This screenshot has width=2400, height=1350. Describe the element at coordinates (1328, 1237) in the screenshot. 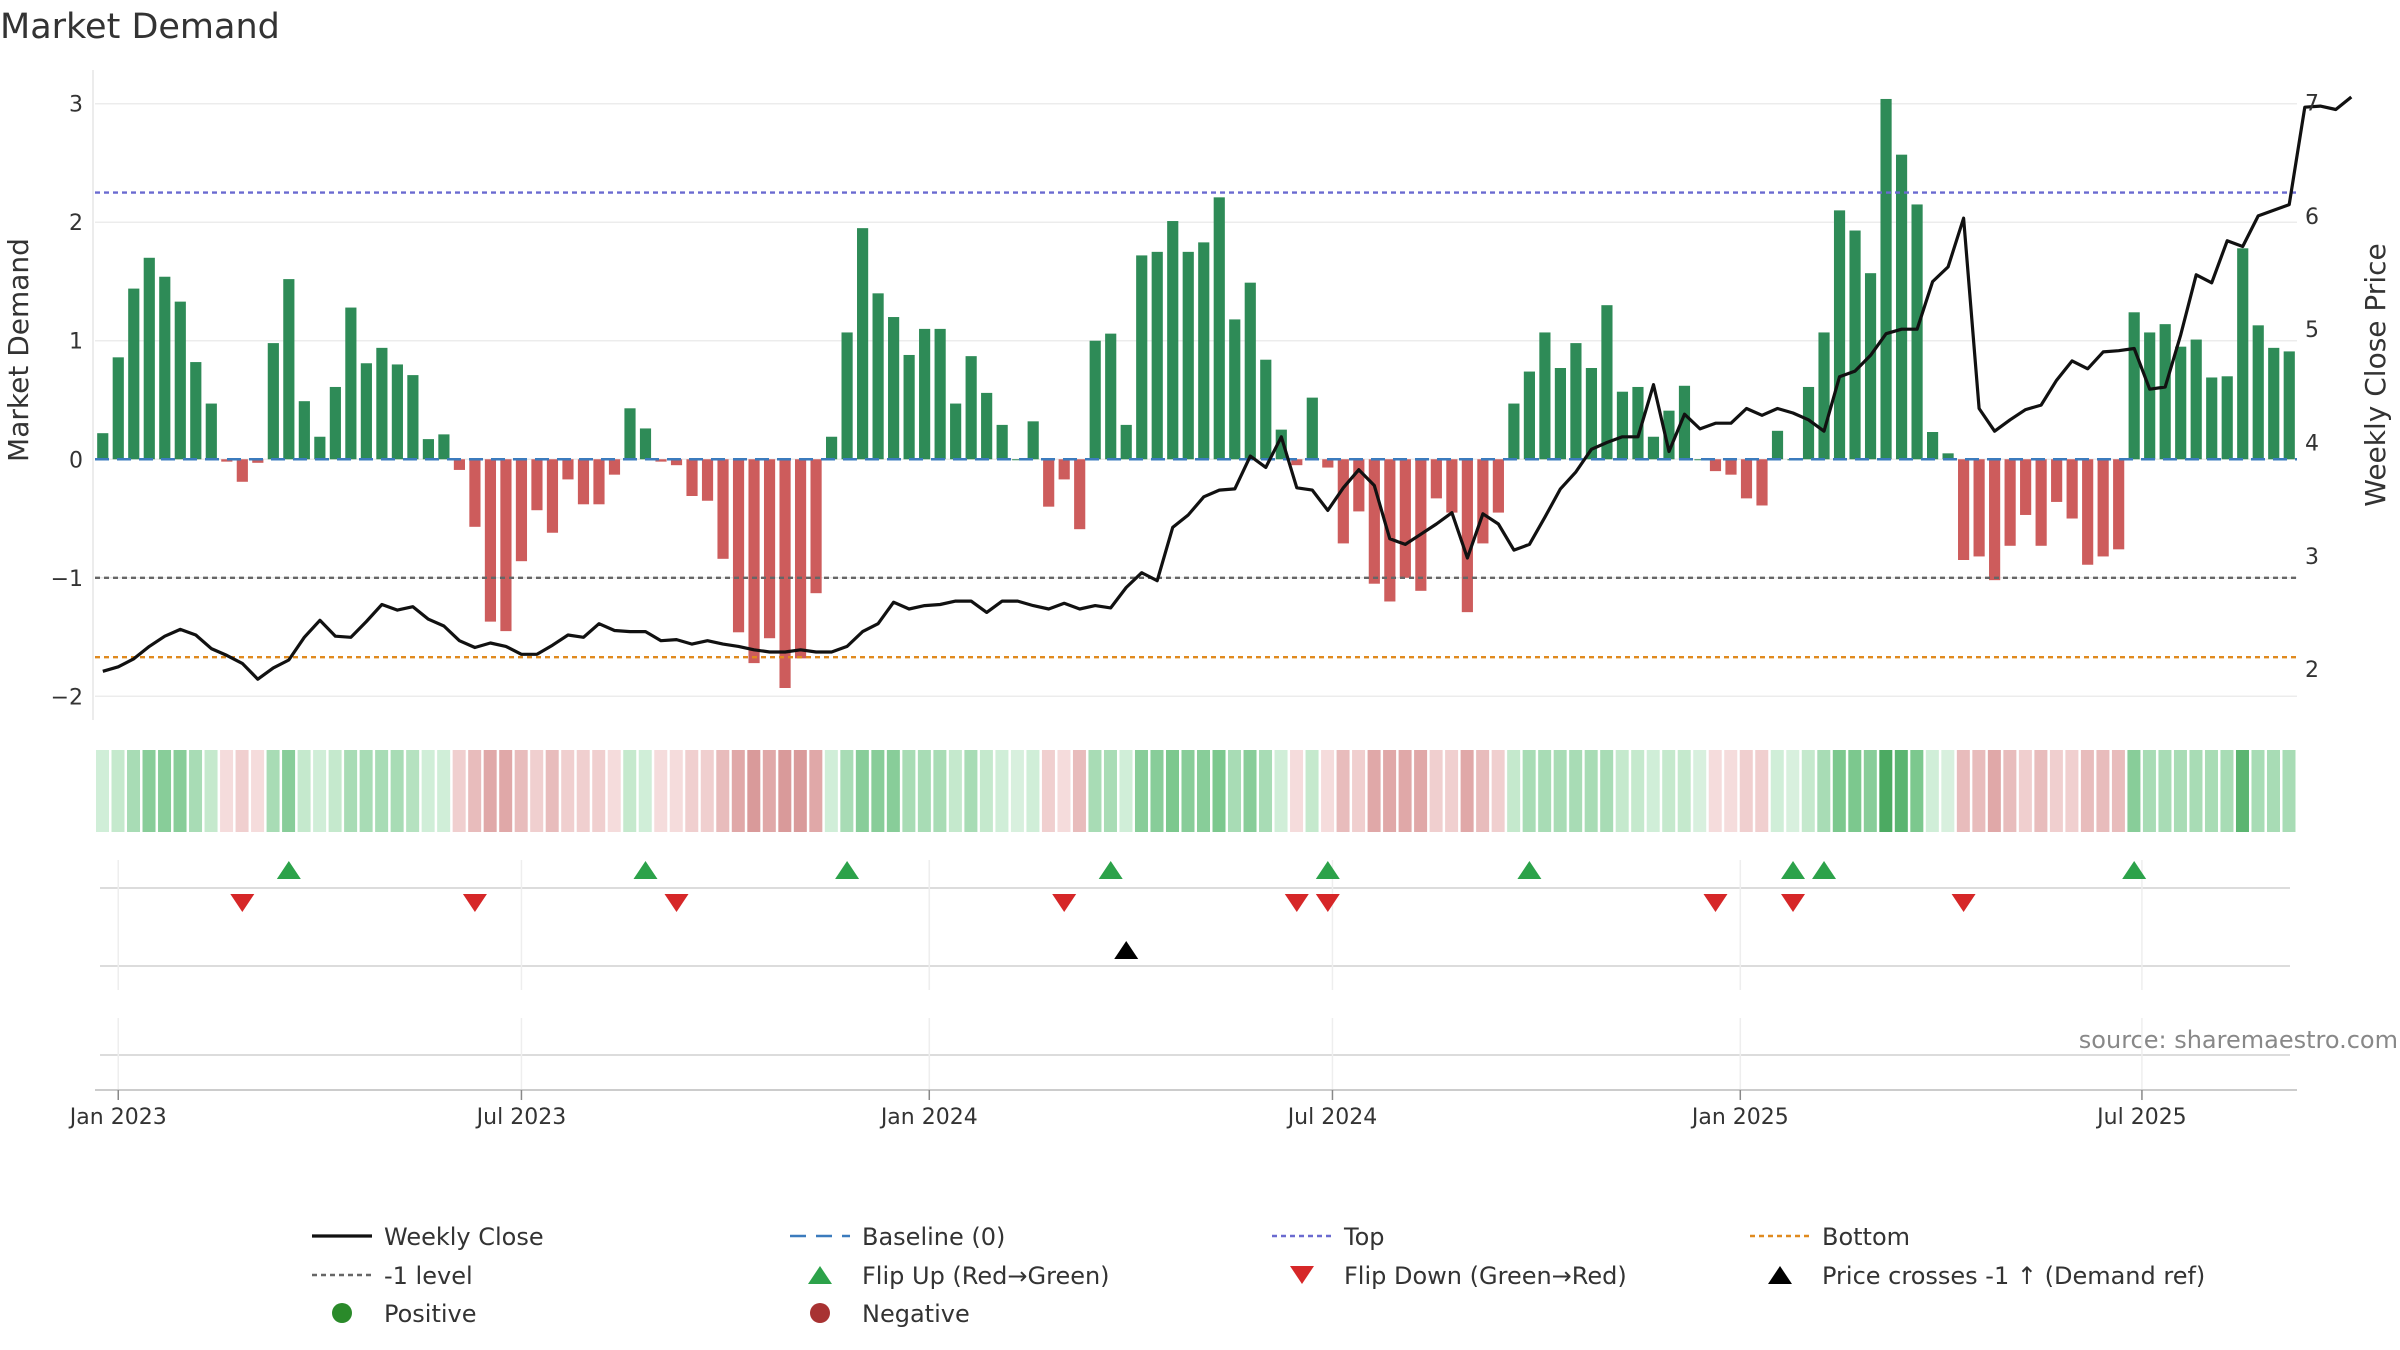

I see `legend-item: Top` at that location.